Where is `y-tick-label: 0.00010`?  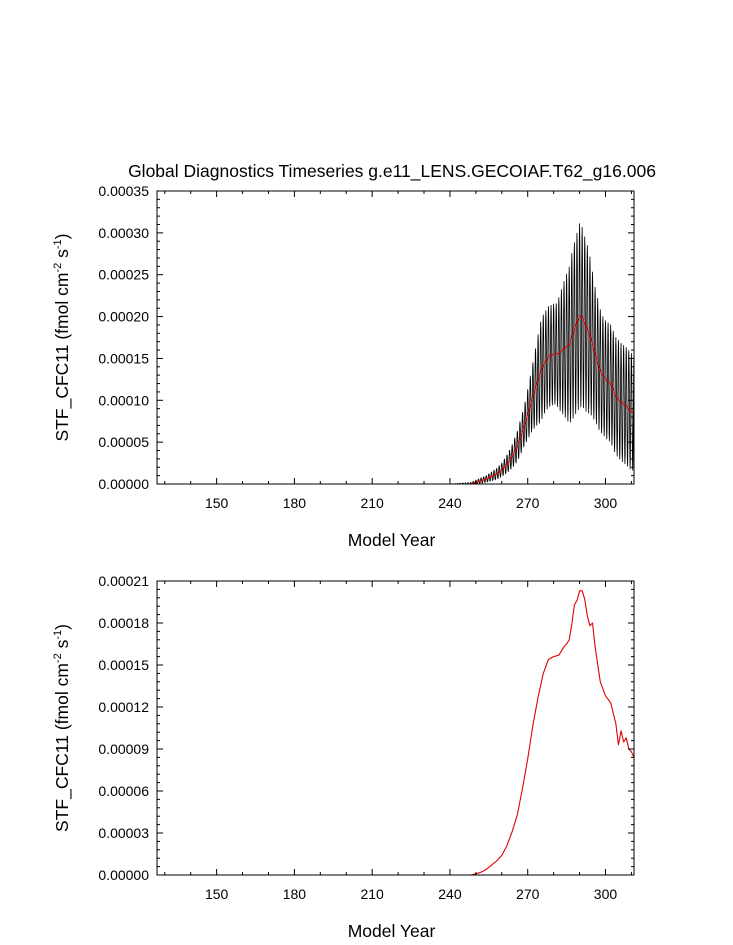
y-tick-label: 0.00010 is located at coordinates (123, 400).